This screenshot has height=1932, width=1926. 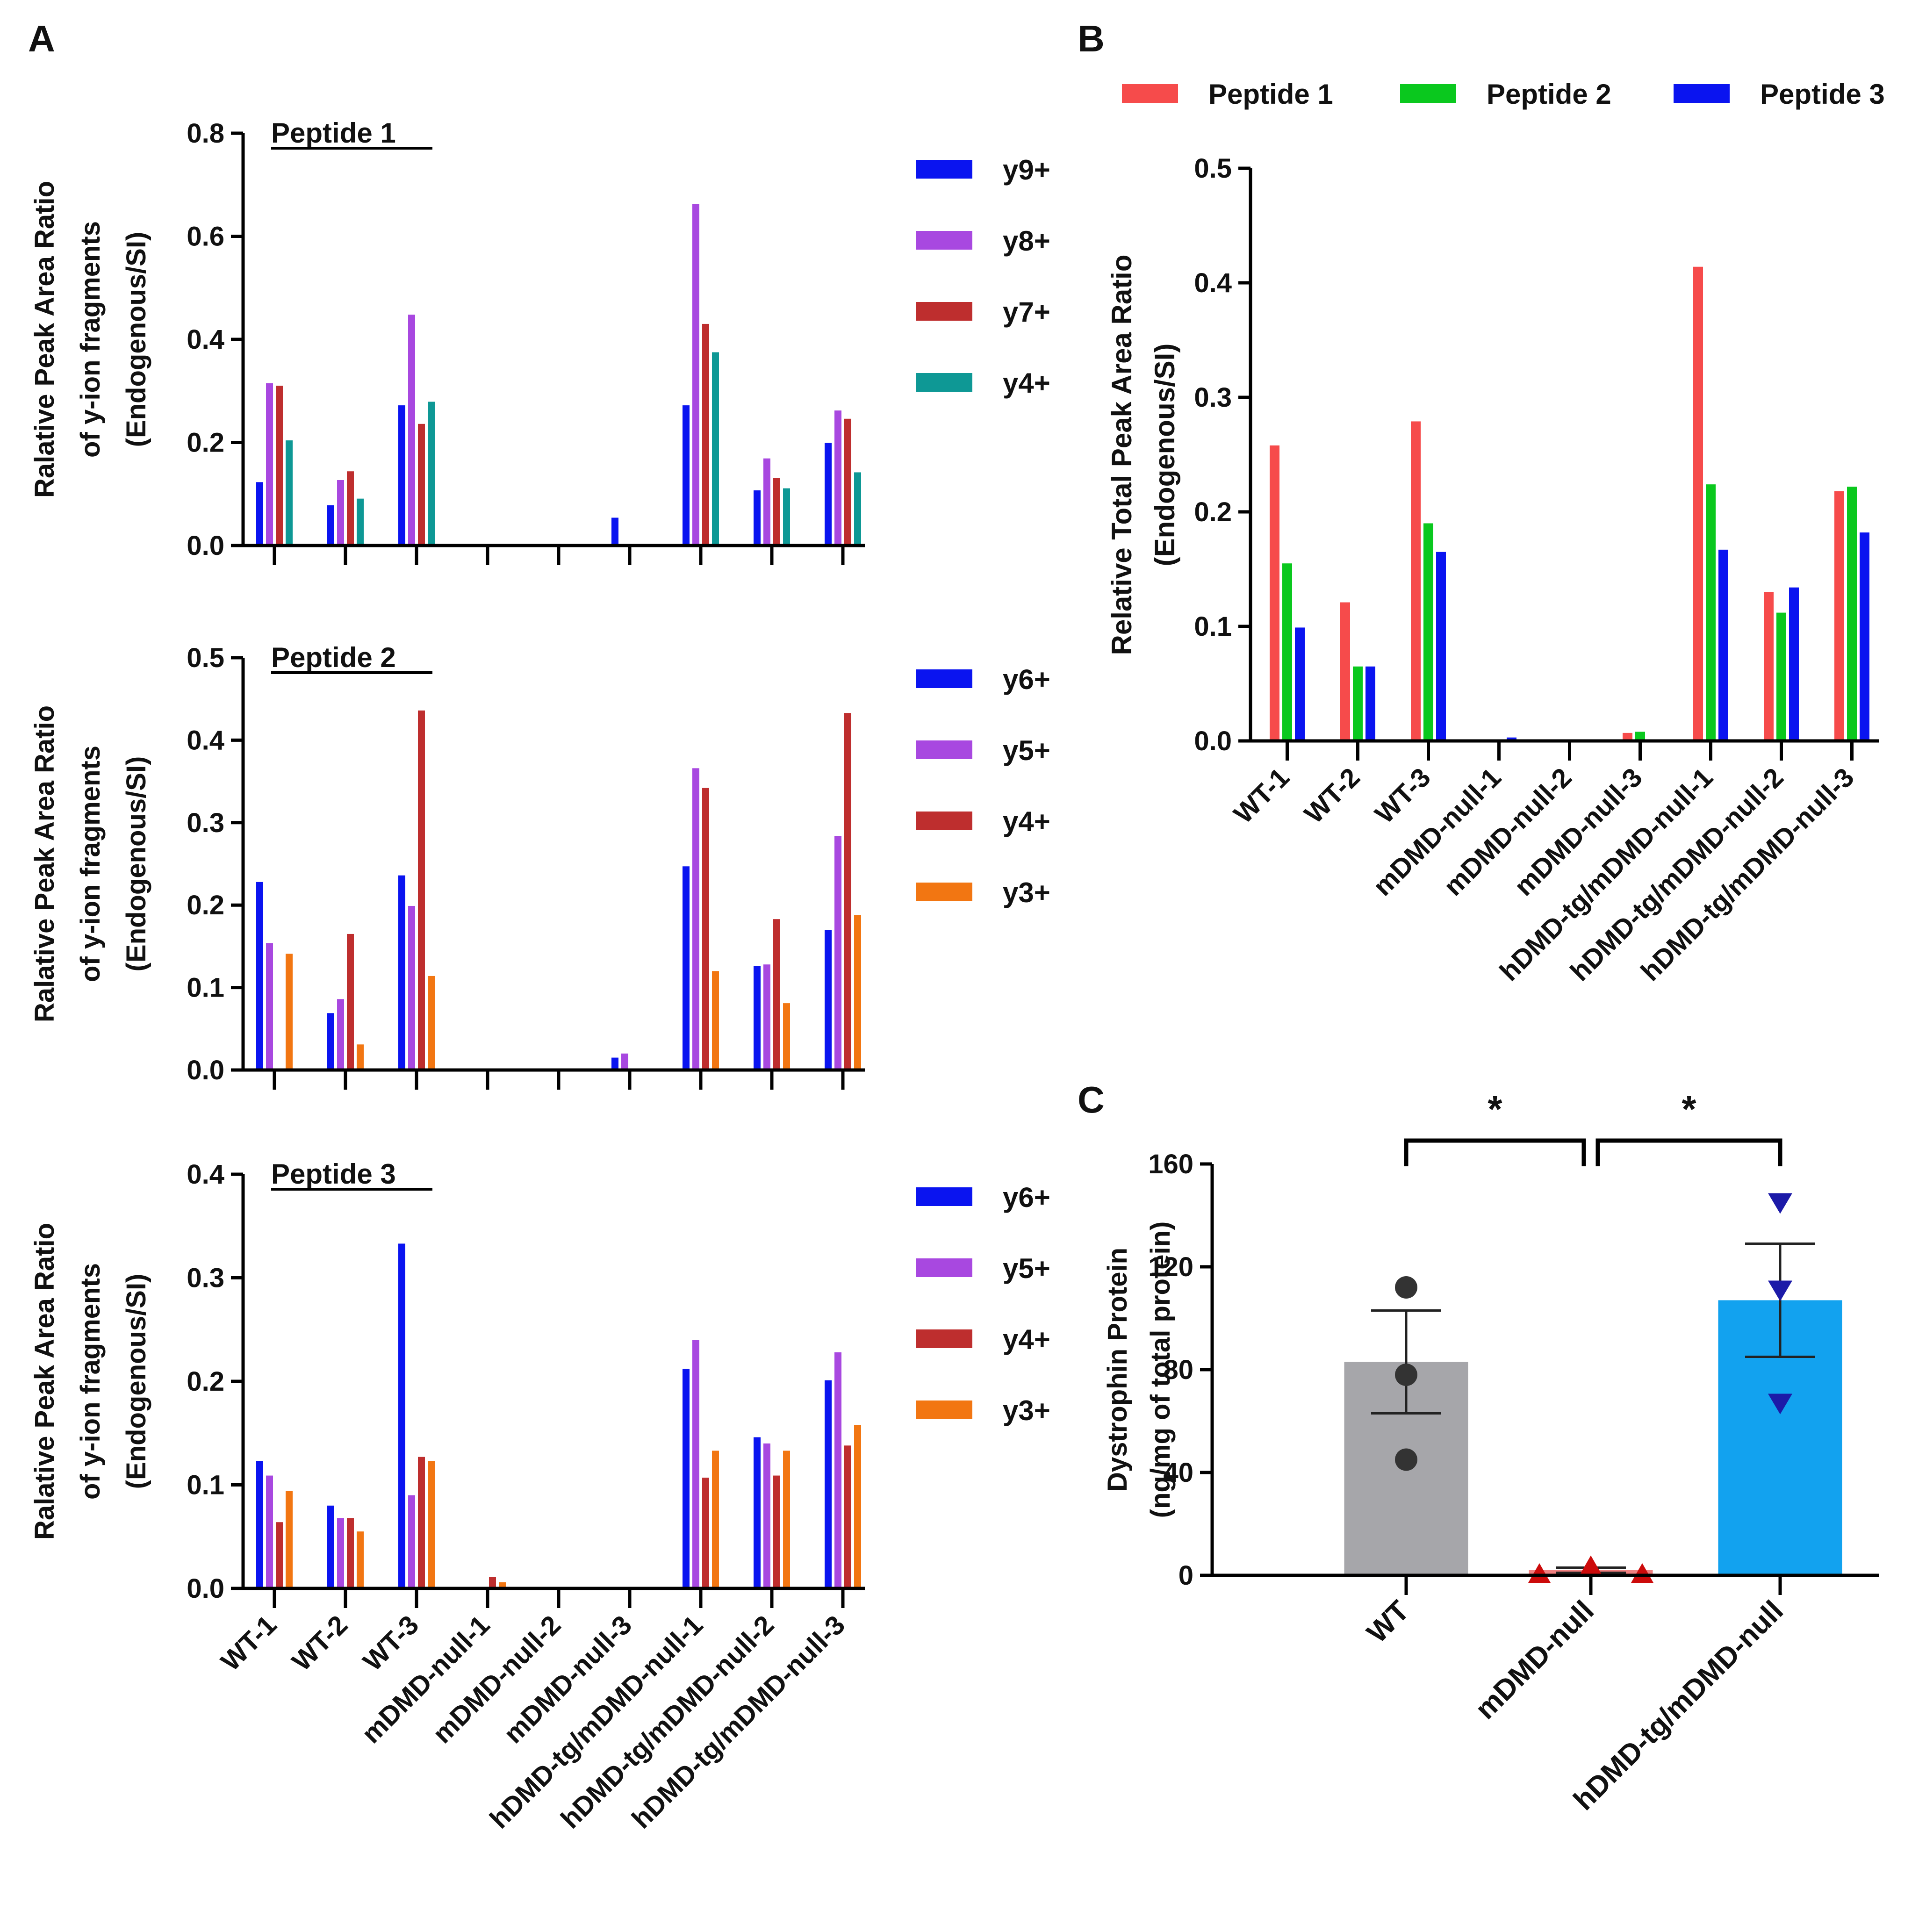 What do you see at coordinates (1822, 95) in the screenshot?
I see `legend-label: Peptide 3` at bounding box center [1822, 95].